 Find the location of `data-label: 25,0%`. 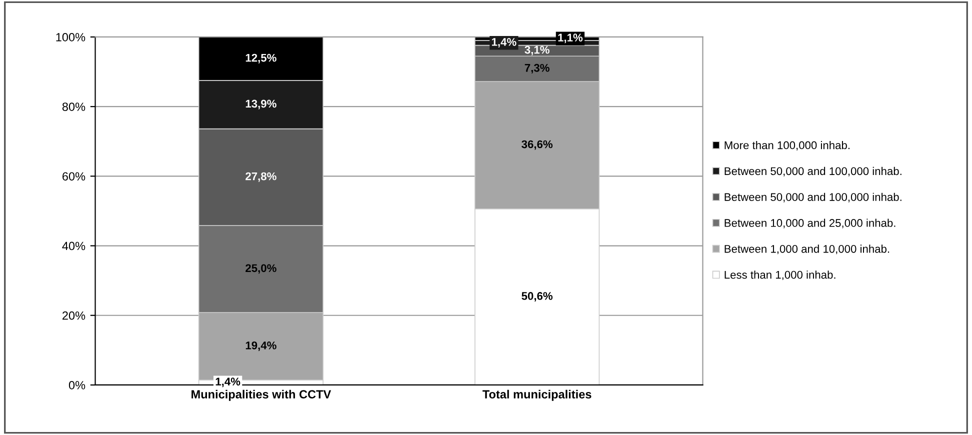

data-label: 25,0% is located at coordinates (261, 269).